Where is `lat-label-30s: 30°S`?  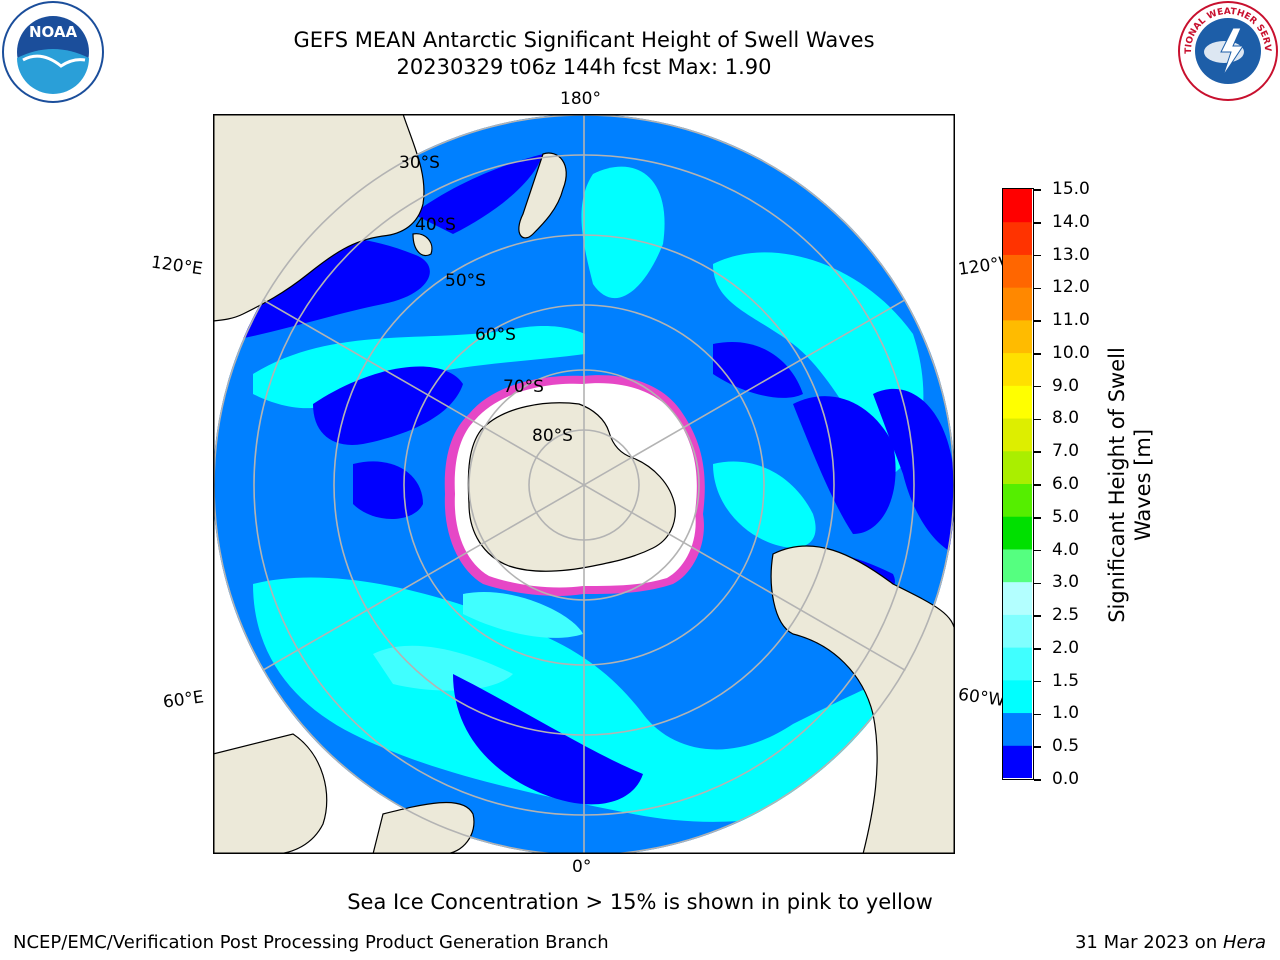
lat-label-30s: 30°S is located at coordinates (419, 163).